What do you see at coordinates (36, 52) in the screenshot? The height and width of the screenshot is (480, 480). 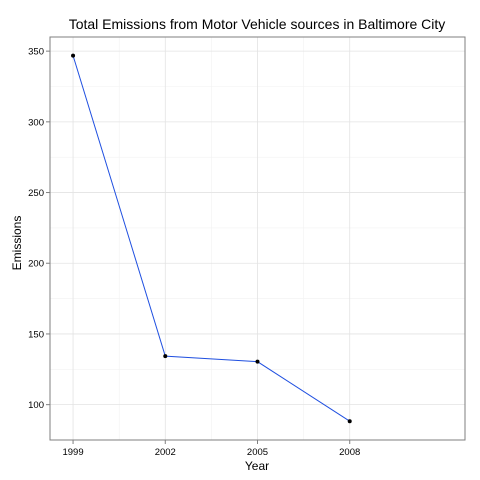 I see `y-tick-label: 350` at bounding box center [36, 52].